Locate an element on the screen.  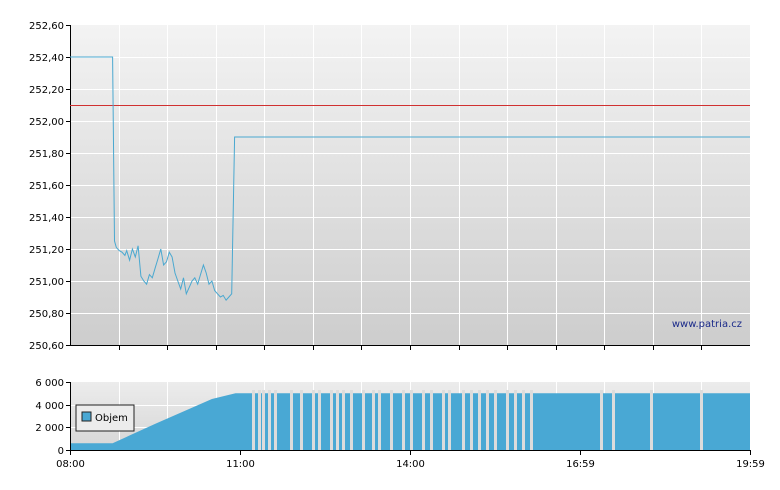
volume-y-tick-label: 0 is located at coordinates (61, 451).